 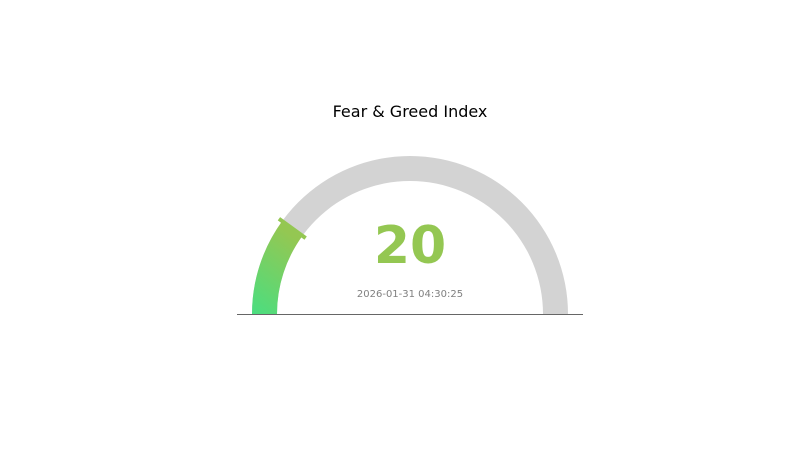 What do you see at coordinates (410, 111) in the screenshot?
I see `chart-title: Fear & Greed Index` at bounding box center [410, 111].